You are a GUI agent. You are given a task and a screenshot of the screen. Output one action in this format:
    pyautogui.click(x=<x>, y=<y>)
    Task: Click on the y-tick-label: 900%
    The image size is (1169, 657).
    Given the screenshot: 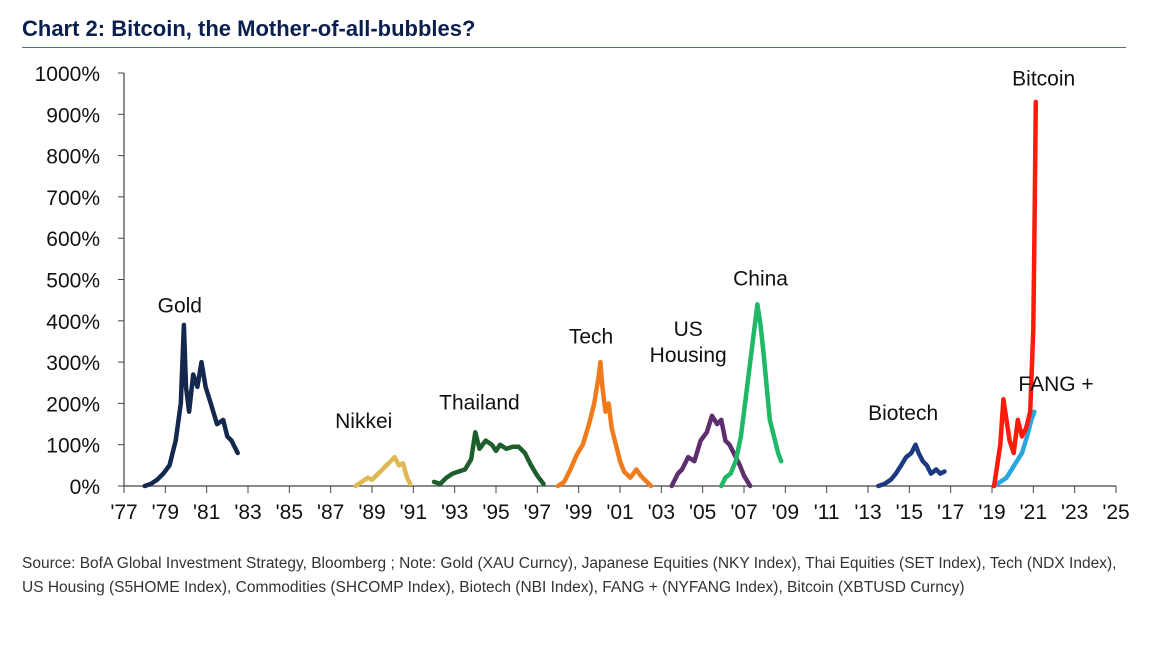 What is the action you would take?
    pyautogui.click(x=73, y=115)
    